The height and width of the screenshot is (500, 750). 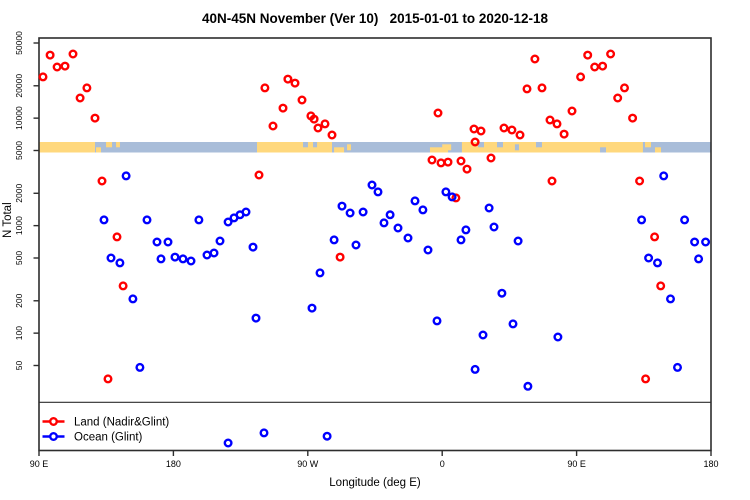 What do you see at coordinates (19, 300) in the screenshot?
I see `y-tick-label: 200` at bounding box center [19, 300].